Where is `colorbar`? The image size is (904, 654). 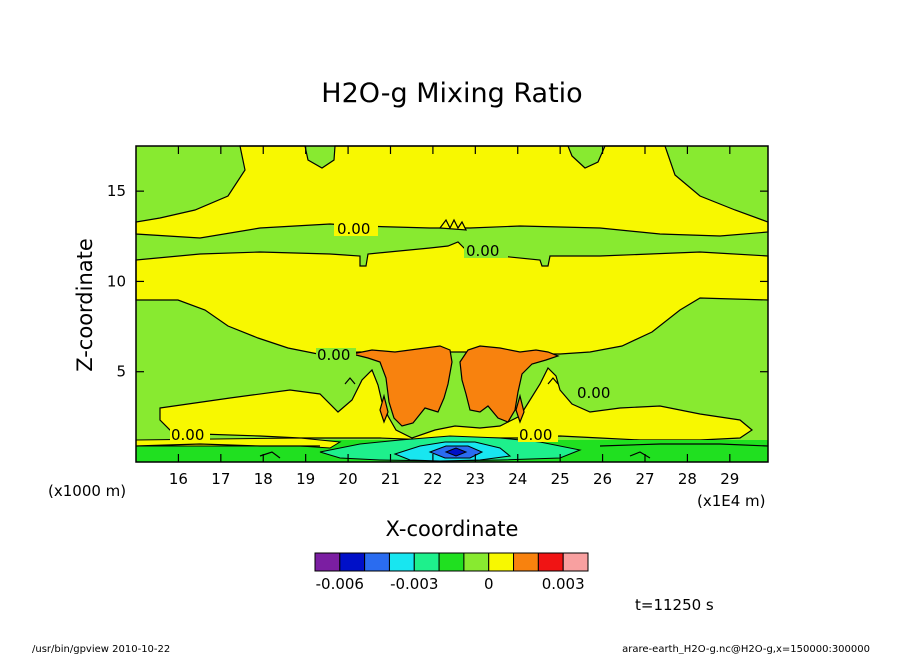
colorbar is located at coordinates (451, 562).